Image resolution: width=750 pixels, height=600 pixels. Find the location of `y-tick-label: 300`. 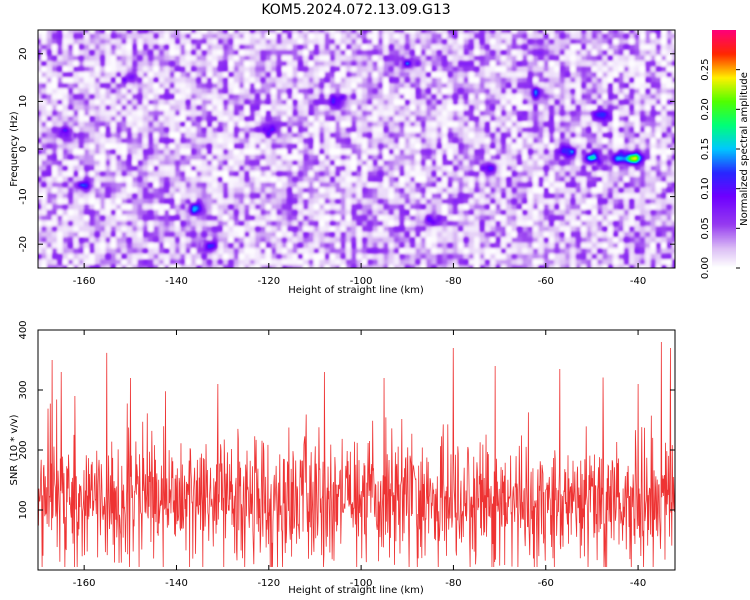

y-tick-label: 300 is located at coordinates (23, 389).